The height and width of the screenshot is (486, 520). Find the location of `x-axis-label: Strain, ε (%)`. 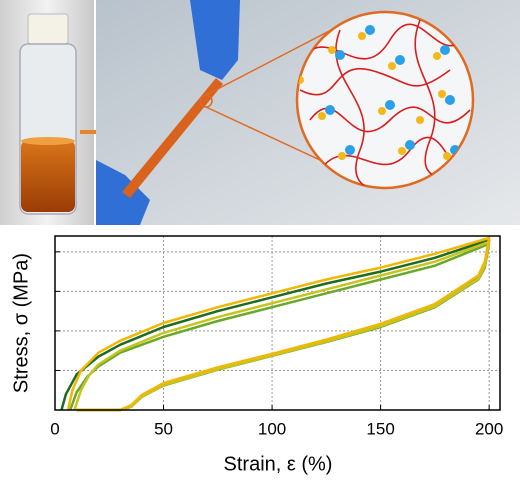

x-axis-label: Strain, ε (%) is located at coordinates (278, 464).